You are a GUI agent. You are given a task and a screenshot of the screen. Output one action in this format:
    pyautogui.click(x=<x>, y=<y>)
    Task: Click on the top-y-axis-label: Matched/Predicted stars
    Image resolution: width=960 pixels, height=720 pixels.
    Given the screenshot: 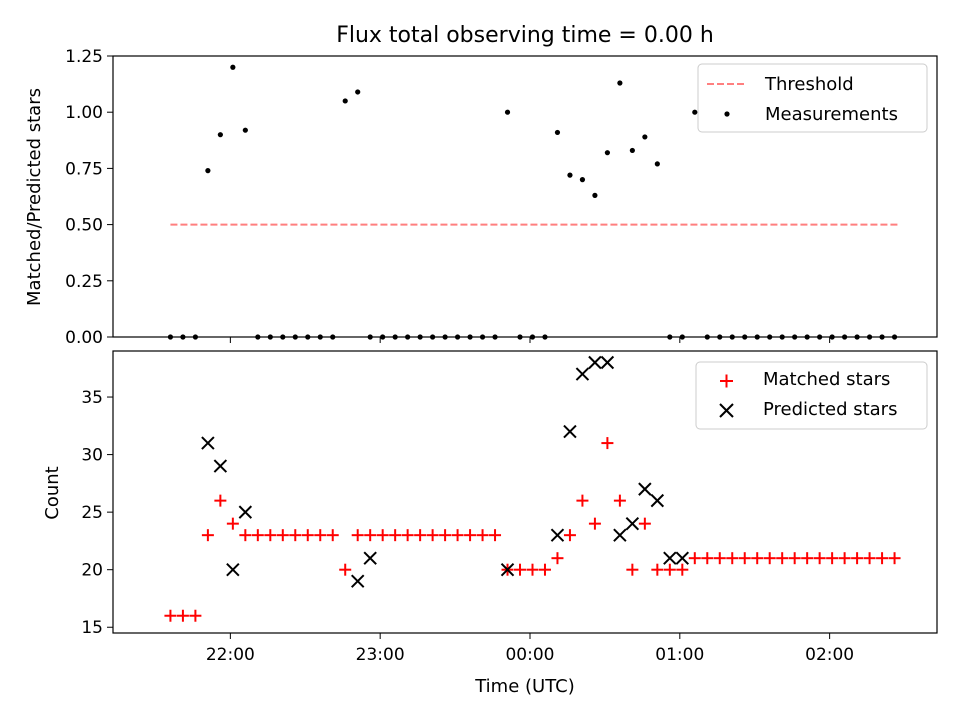 What is the action you would take?
    pyautogui.click(x=34, y=197)
    